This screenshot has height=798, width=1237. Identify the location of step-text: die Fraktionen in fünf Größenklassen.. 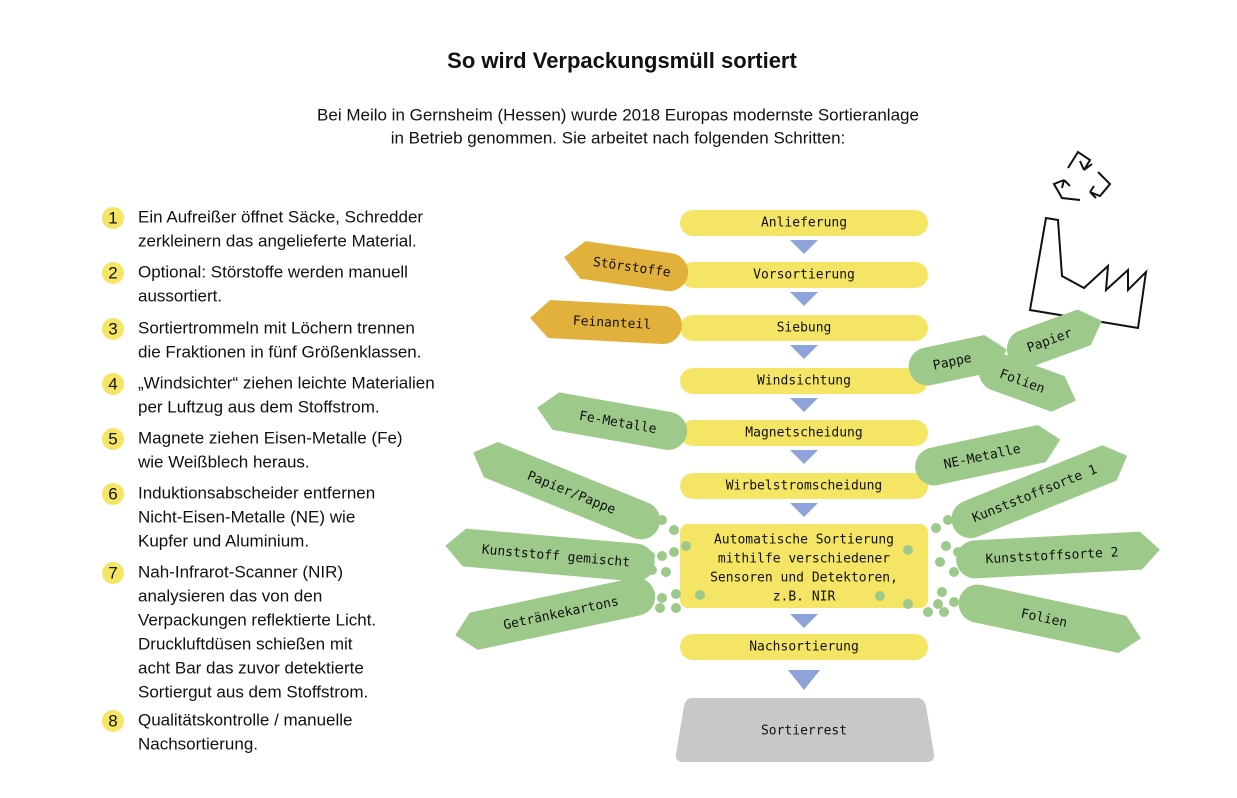
(279, 351).